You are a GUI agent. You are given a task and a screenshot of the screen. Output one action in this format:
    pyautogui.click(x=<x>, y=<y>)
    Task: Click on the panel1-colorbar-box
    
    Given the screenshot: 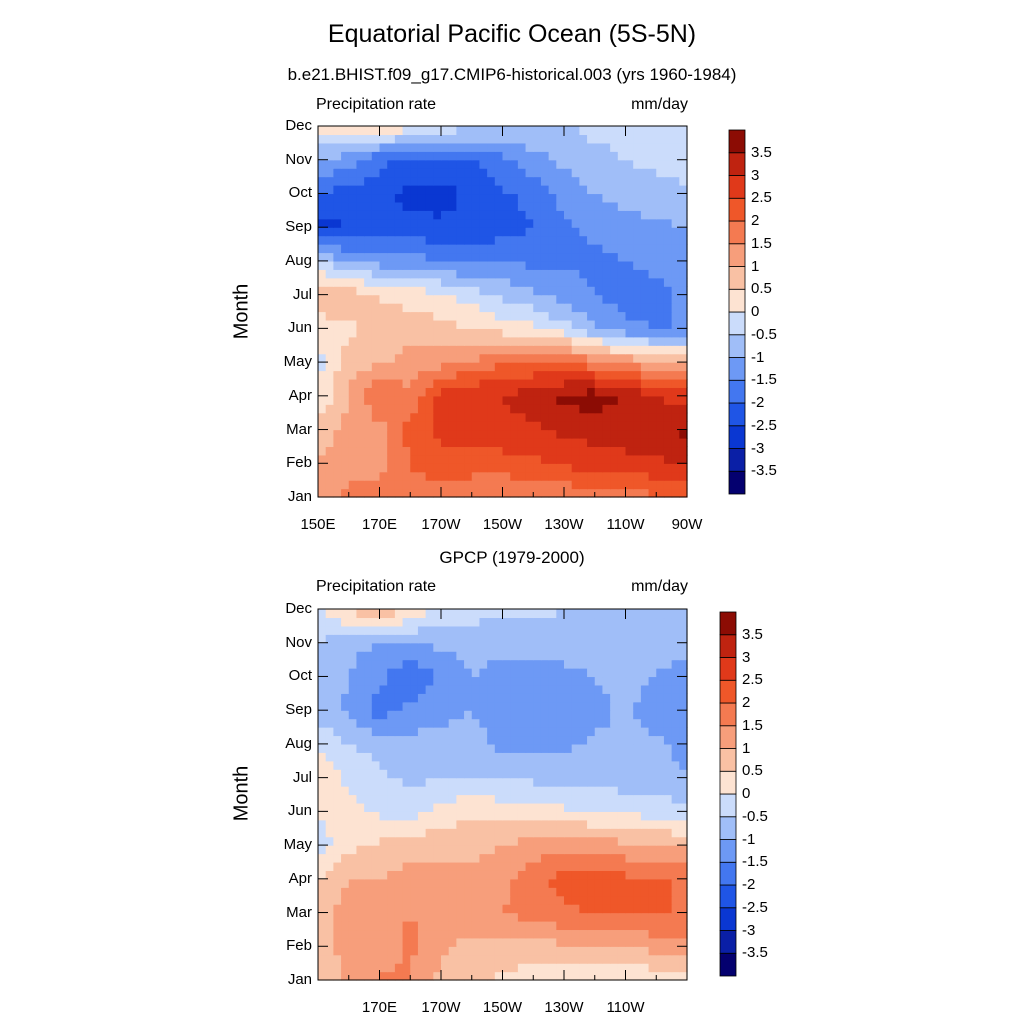 What is the action you would take?
    pyautogui.click(x=737, y=255)
    